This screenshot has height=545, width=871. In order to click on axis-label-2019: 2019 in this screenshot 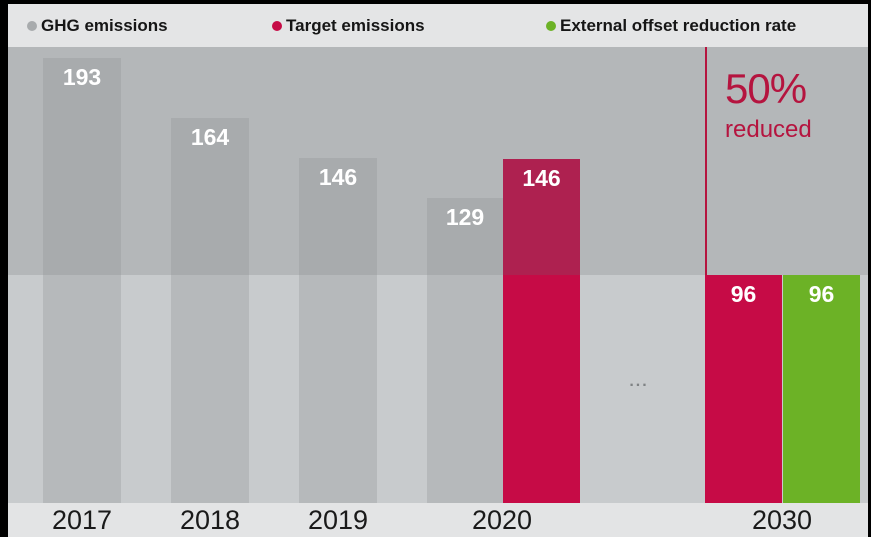, I will do `click(338, 520)`.